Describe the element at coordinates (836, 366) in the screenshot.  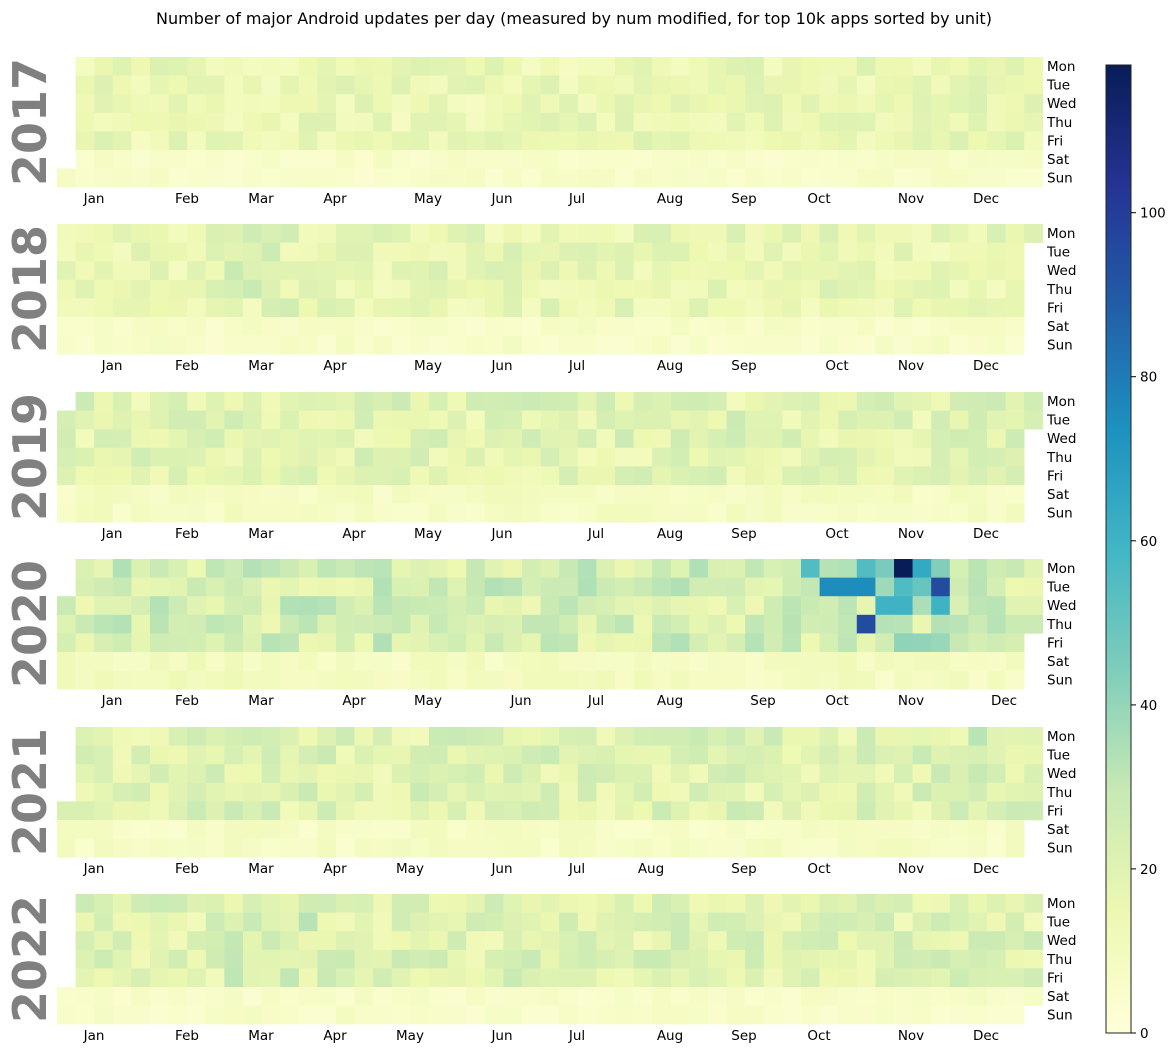
I see `month-tick-label: Oct` at that location.